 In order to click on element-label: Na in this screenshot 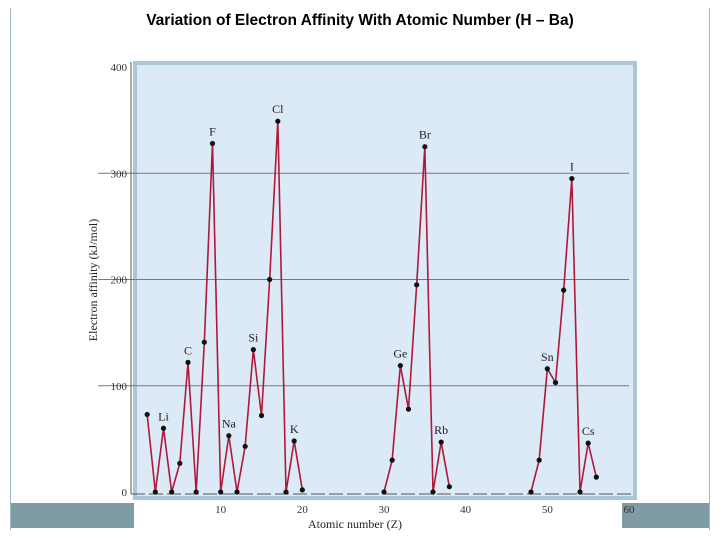, I will do `click(229, 424)`.